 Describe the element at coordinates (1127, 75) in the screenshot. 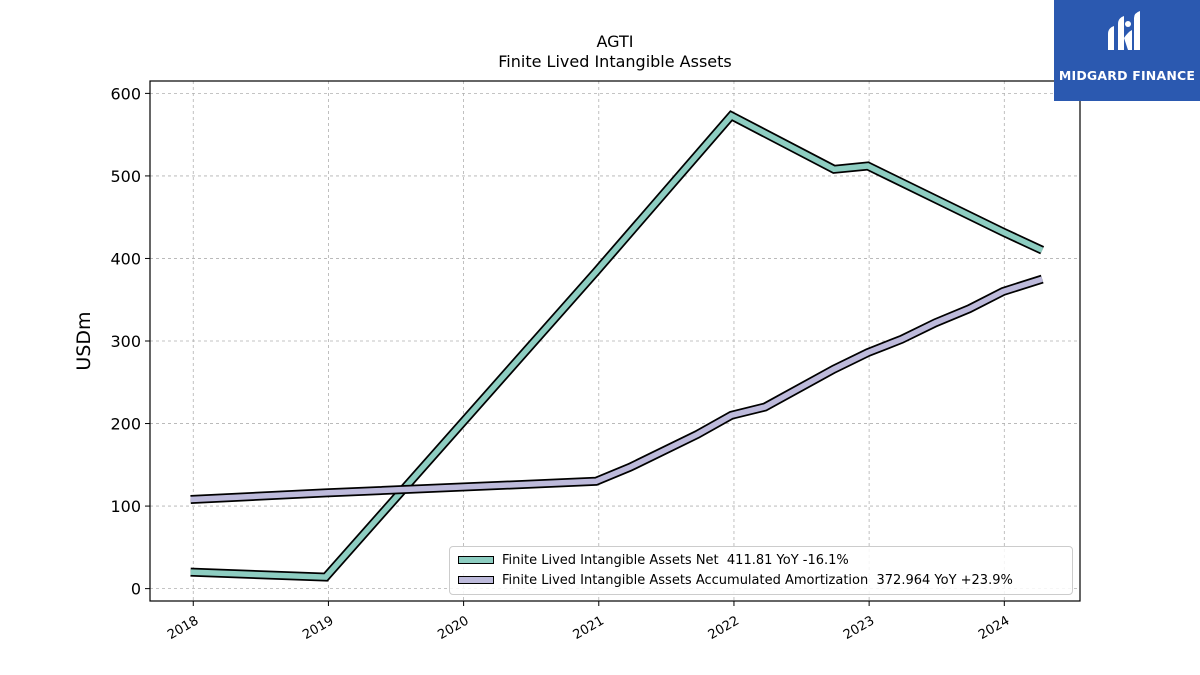

I see `brand-name: MIDGARD FINANCE` at that location.